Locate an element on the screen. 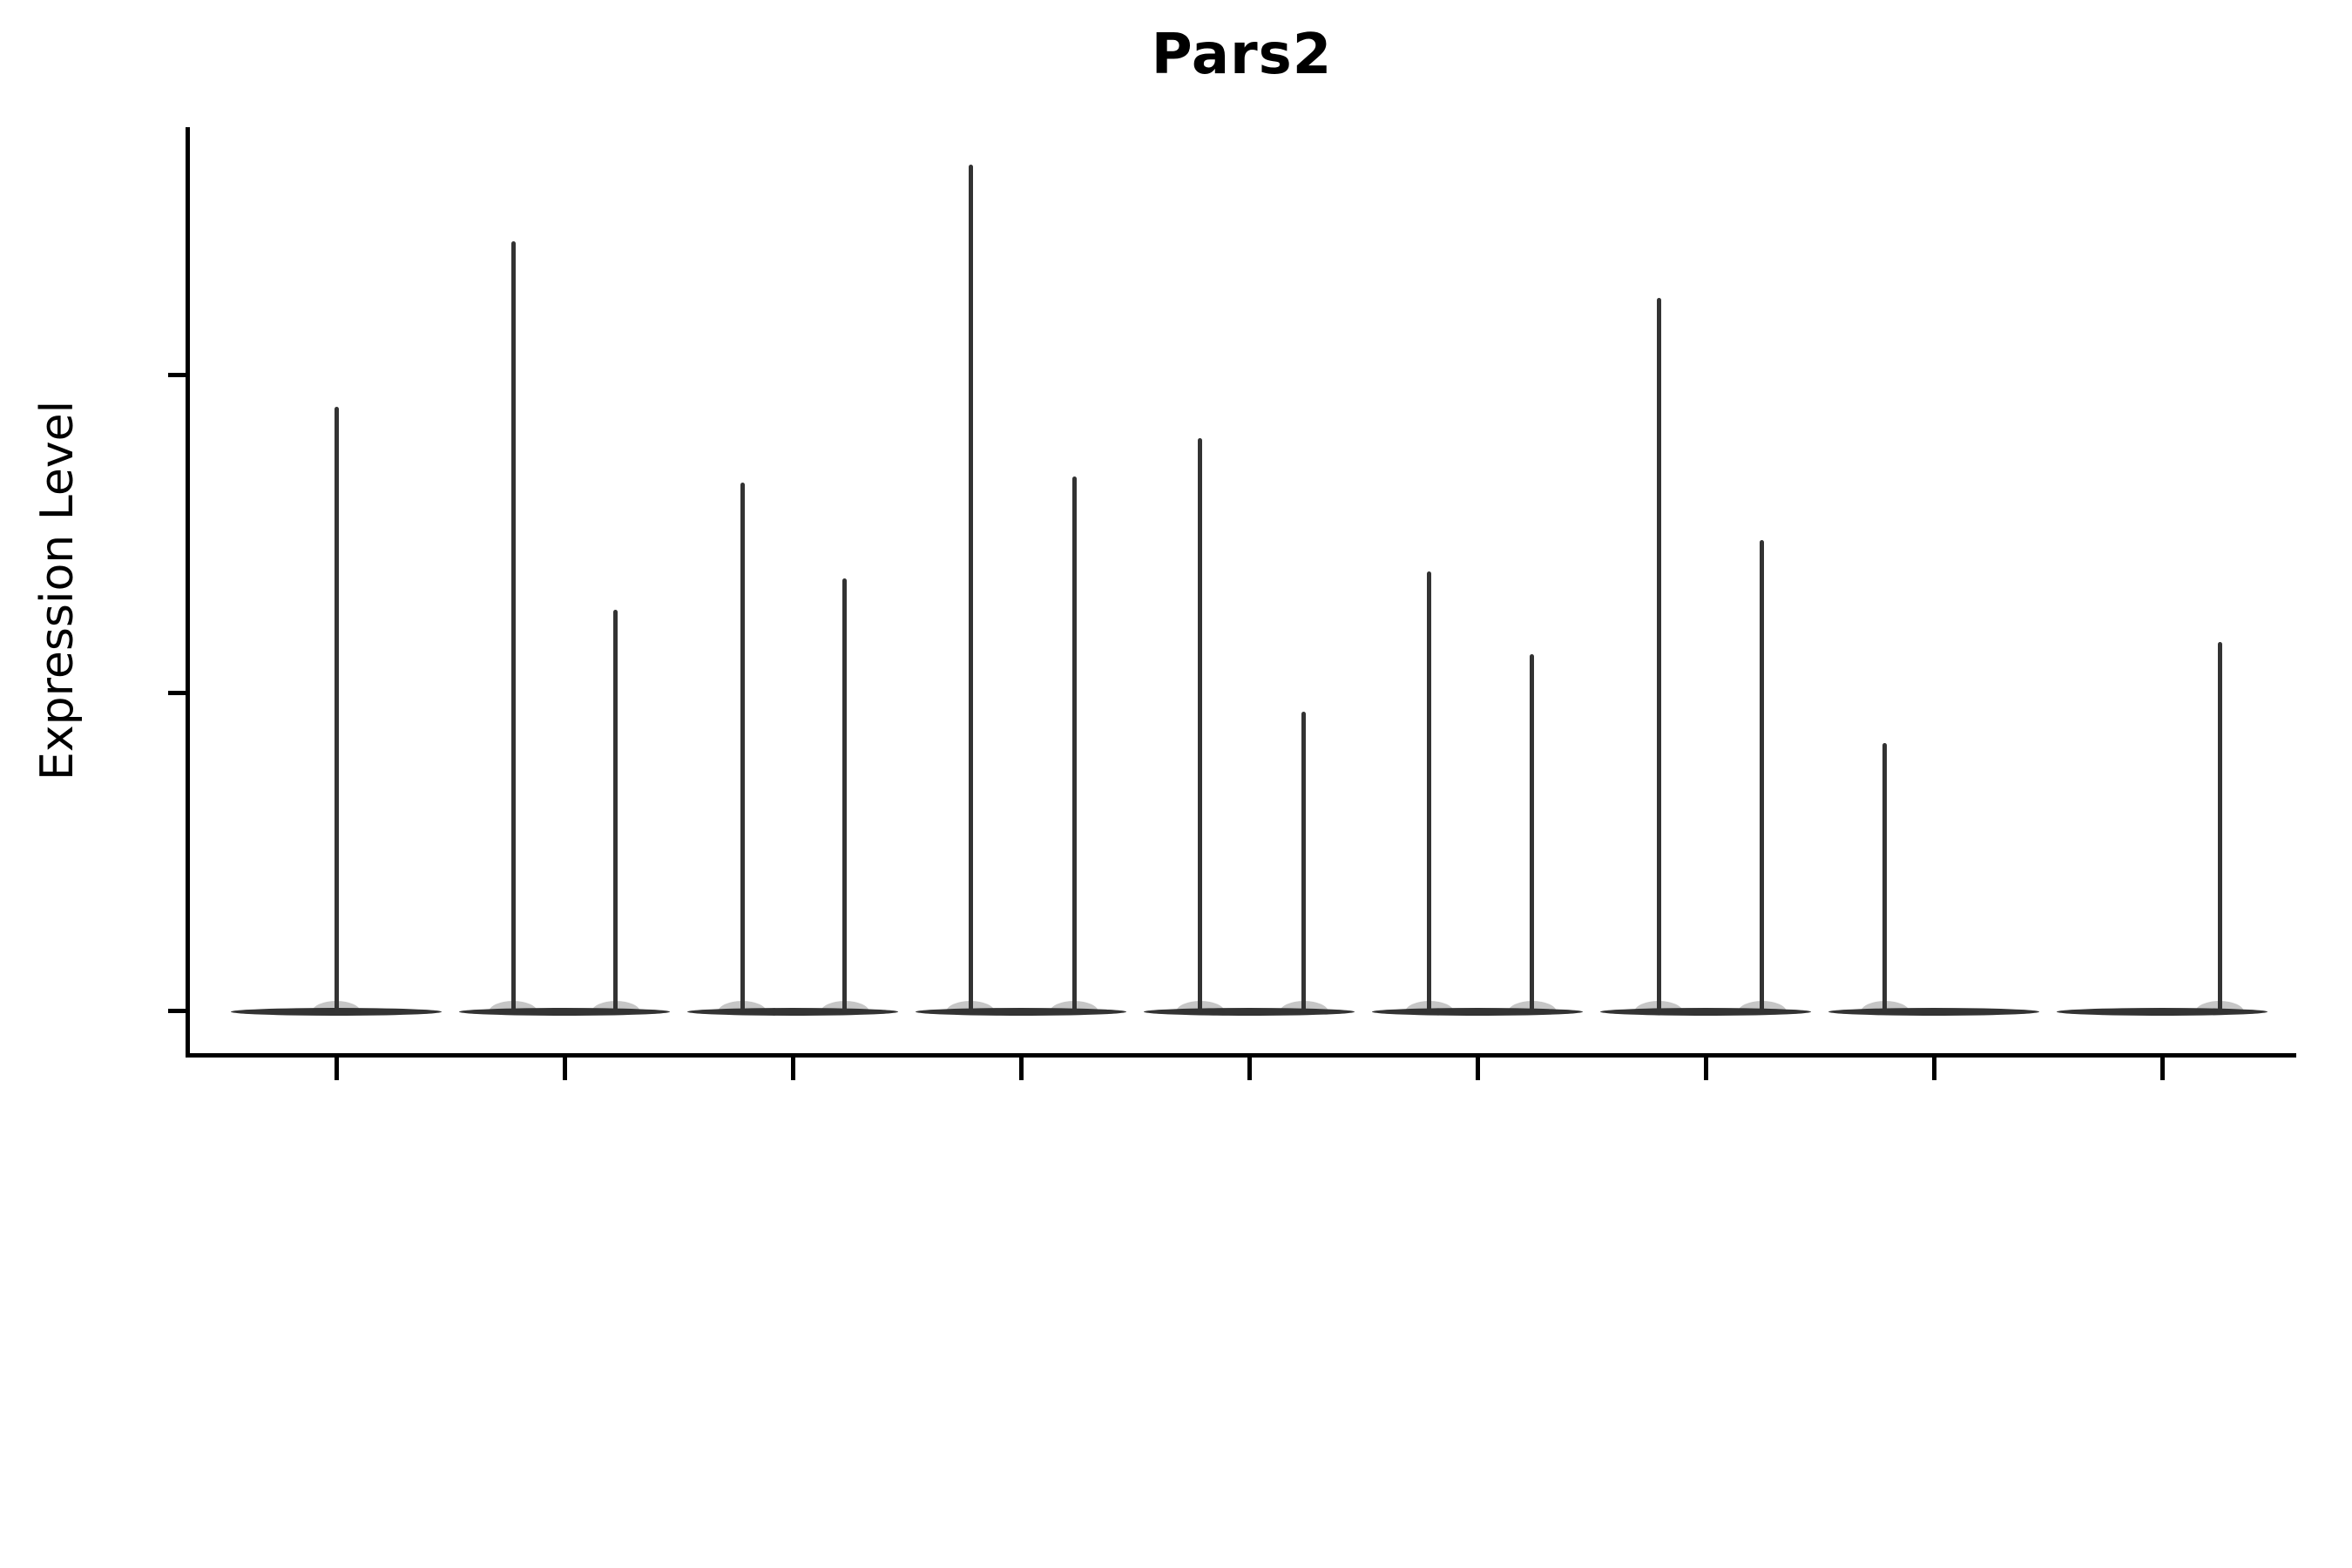 This screenshot has width=2352, height=1568. chart-title: Pars2 is located at coordinates (1242, 55).